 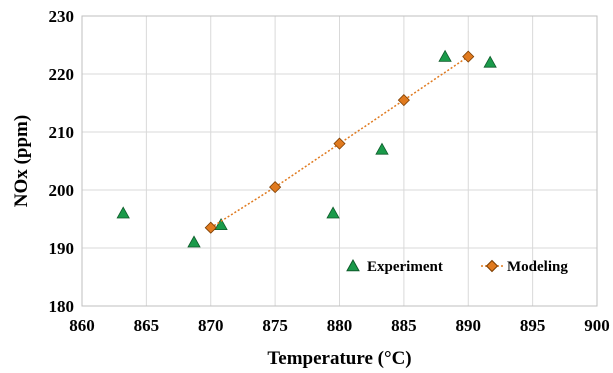 I want to click on x-axis-title: Temperature (°C), so click(x=339, y=358).